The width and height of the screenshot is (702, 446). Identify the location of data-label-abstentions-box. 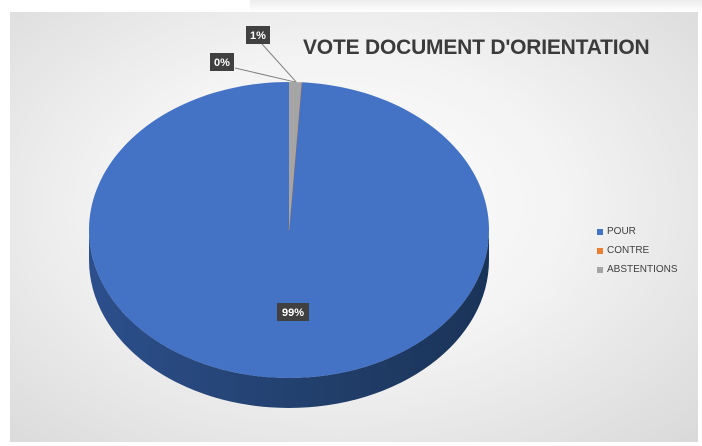
(258, 35).